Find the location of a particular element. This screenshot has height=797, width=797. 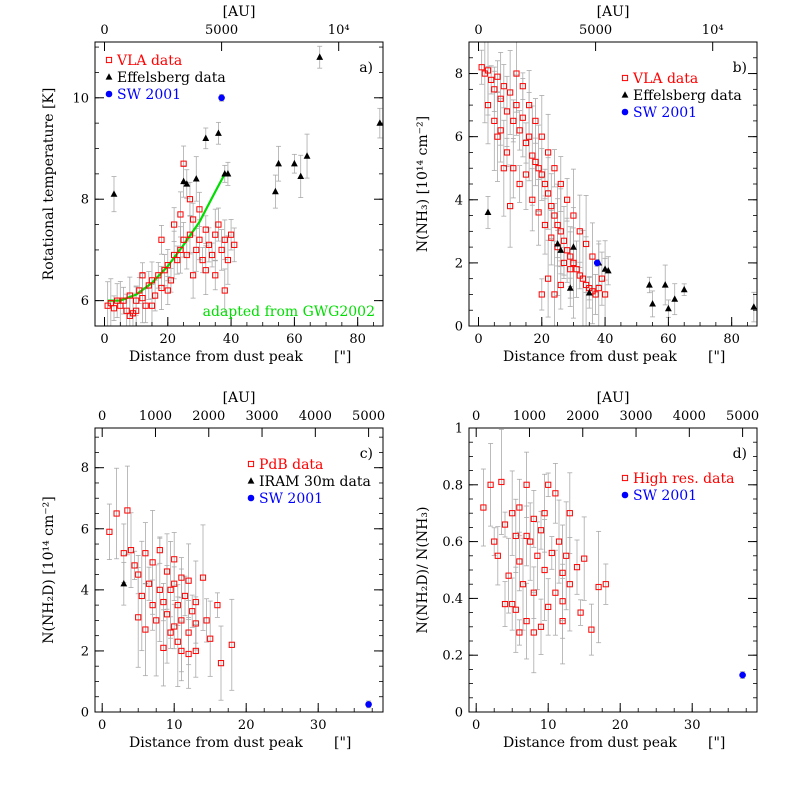

top-tick-label: 5000 is located at coordinates (595, 30).